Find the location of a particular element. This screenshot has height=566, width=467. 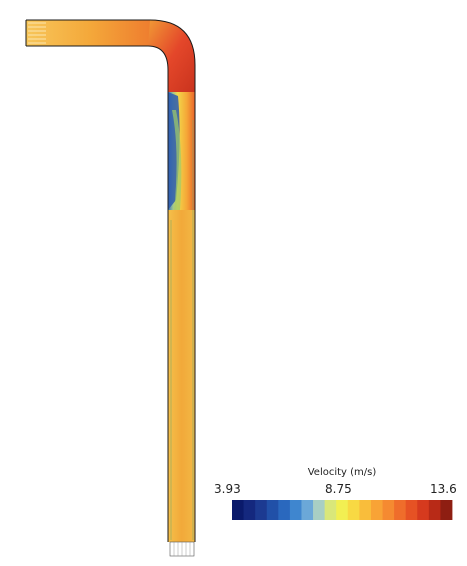

legend-min-label: 3.93 is located at coordinates (227, 489).